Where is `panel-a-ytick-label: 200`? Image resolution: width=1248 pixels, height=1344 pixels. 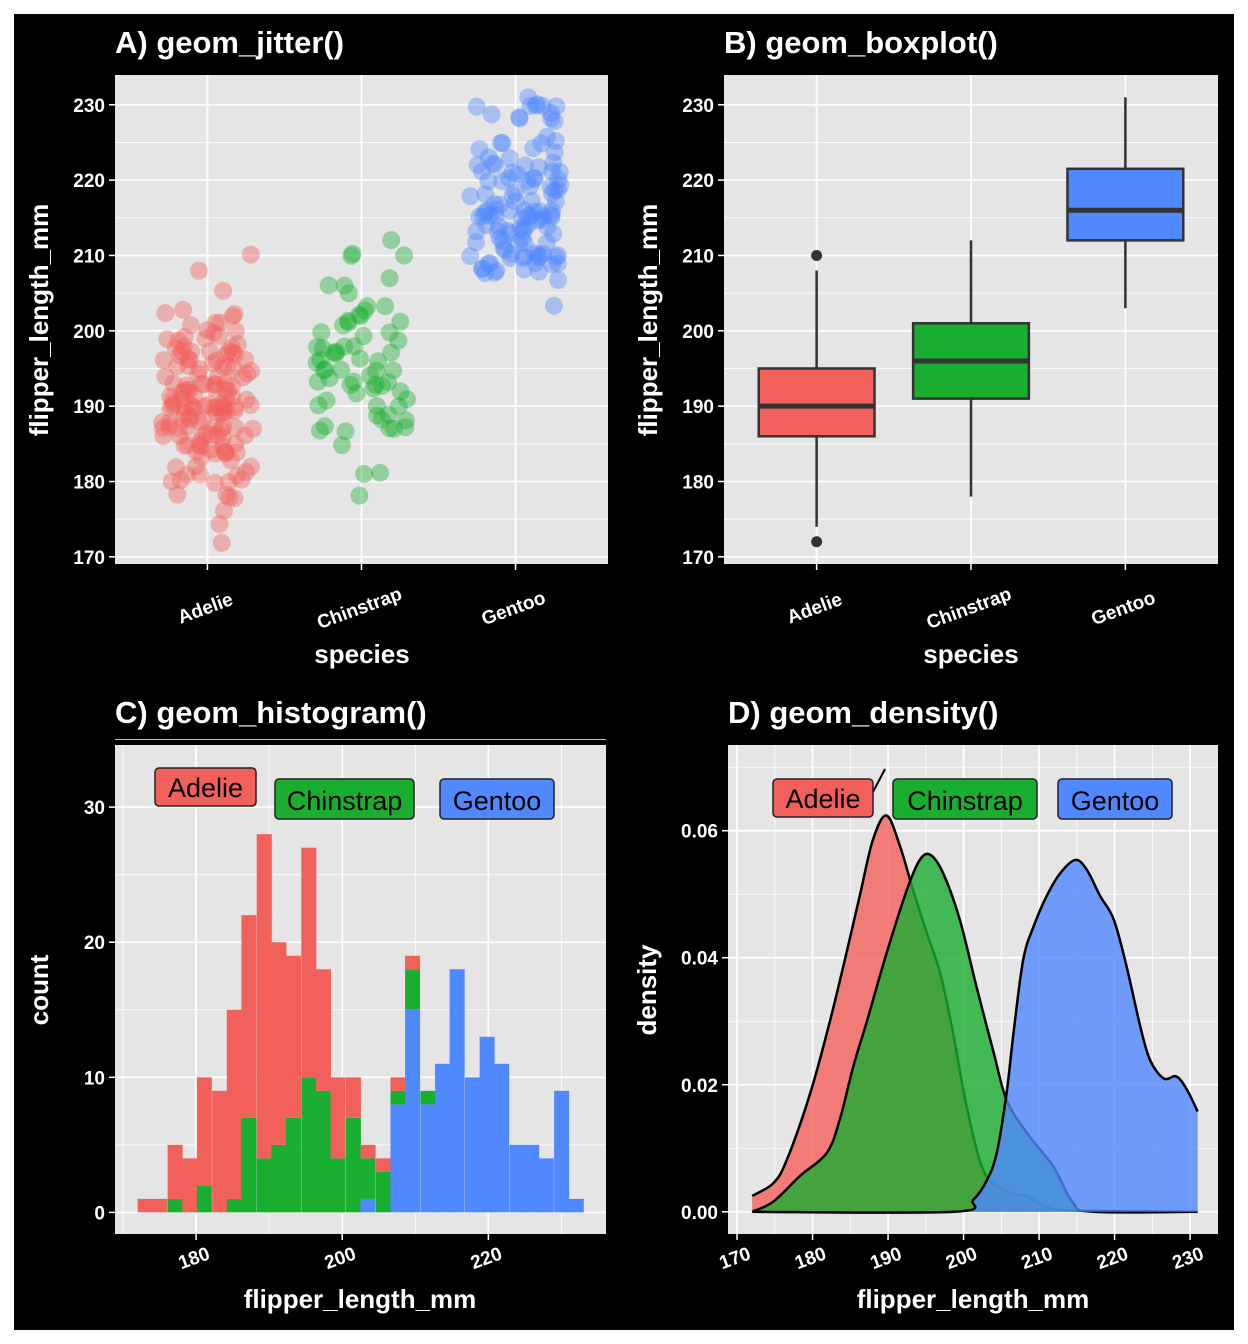 panel-a-ytick-label: 200 is located at coordinates (89, 332).